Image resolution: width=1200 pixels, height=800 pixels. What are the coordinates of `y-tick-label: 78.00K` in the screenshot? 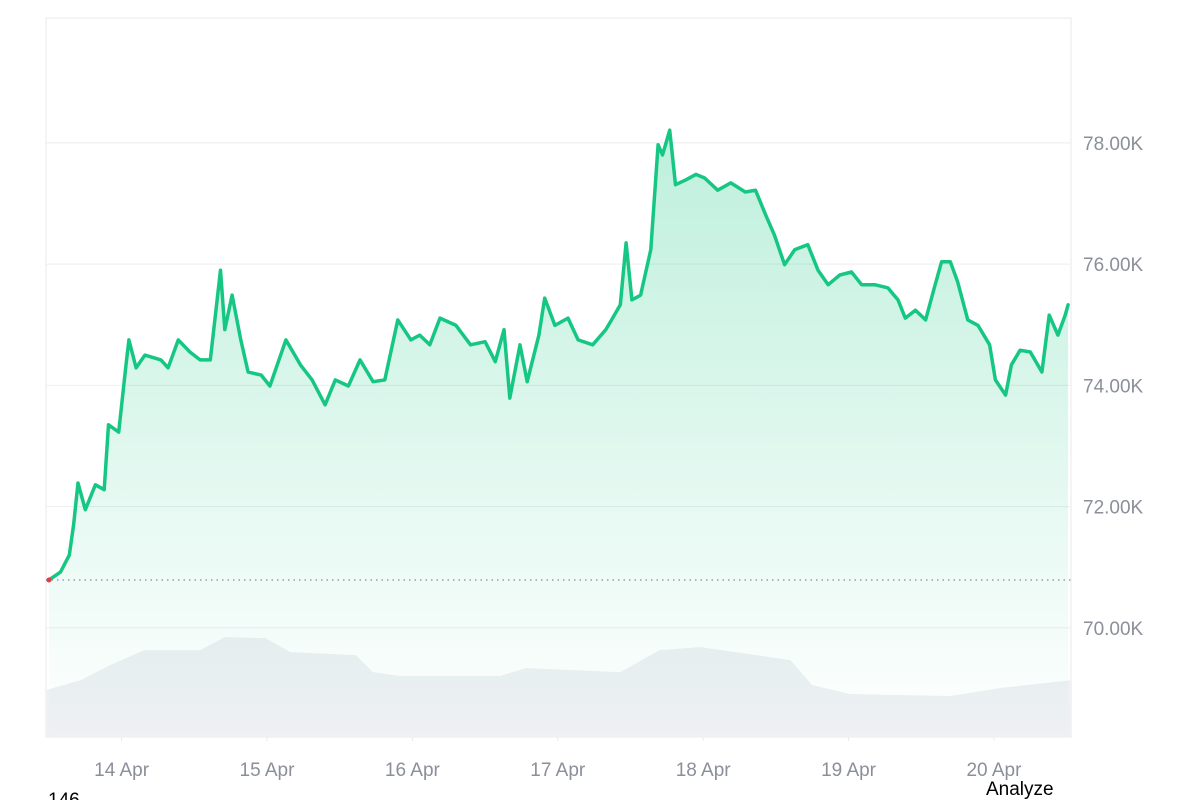 It's located at (1113, 144).